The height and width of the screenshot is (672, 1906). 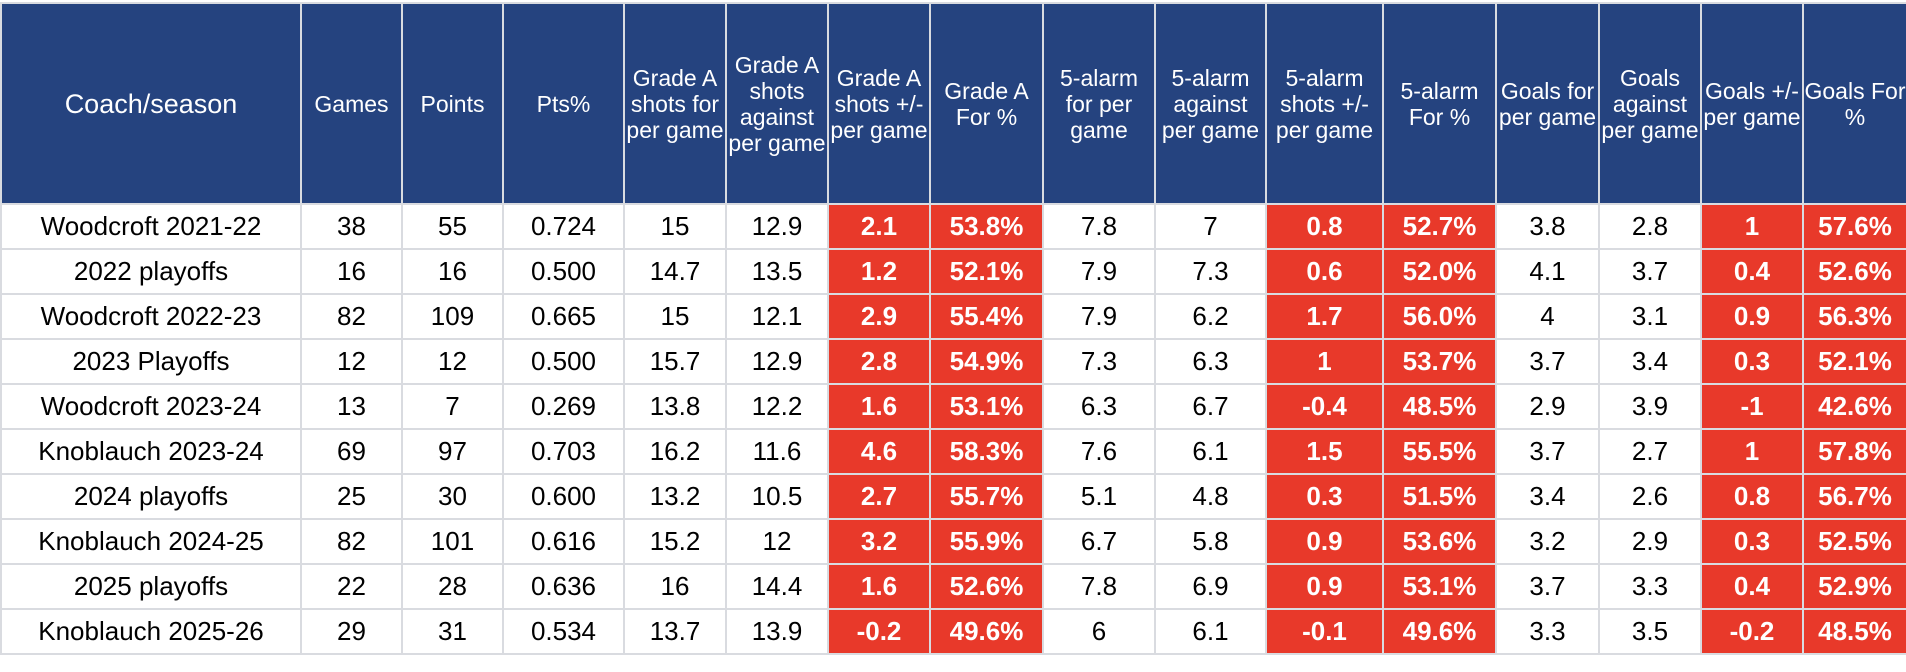 I want to click on table-cell: 6, so click(x=1099, y=631).